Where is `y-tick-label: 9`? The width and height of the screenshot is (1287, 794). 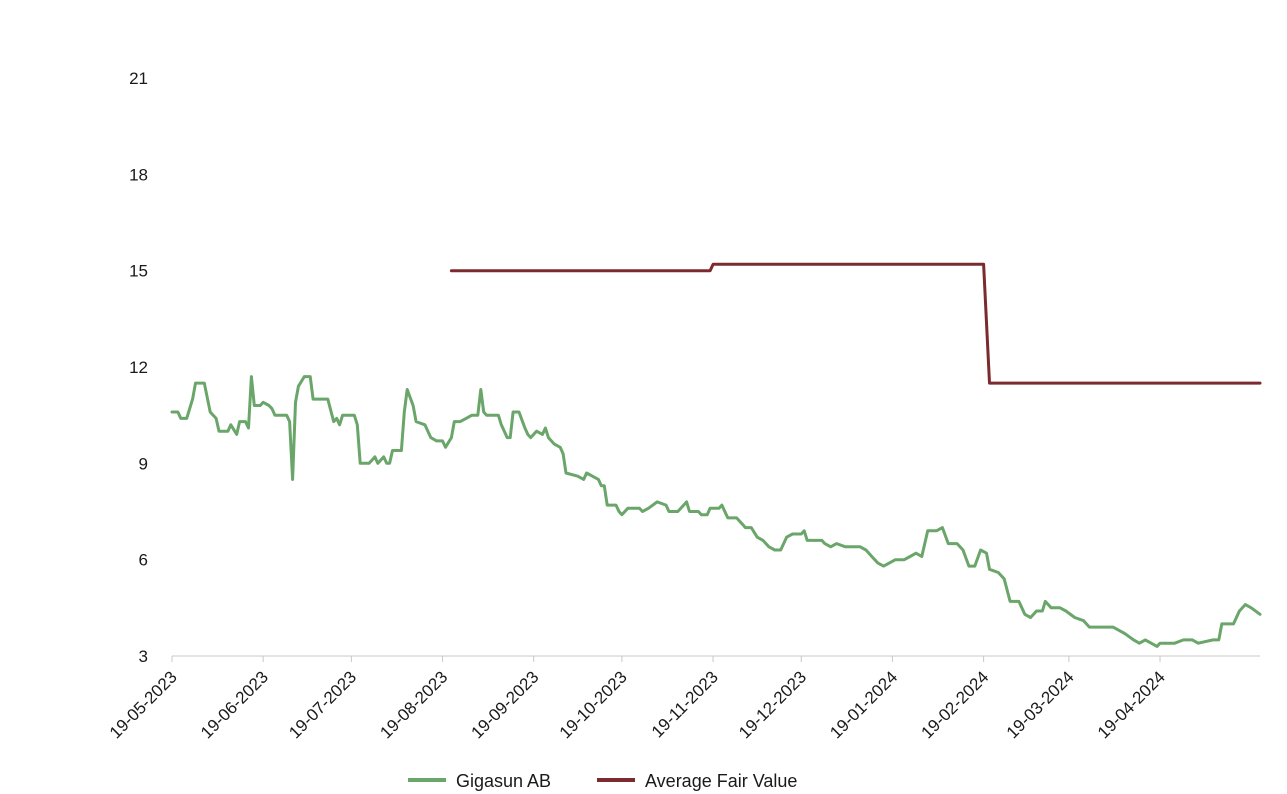
y-tick-label: 9 is located at coordinates (143, 463).